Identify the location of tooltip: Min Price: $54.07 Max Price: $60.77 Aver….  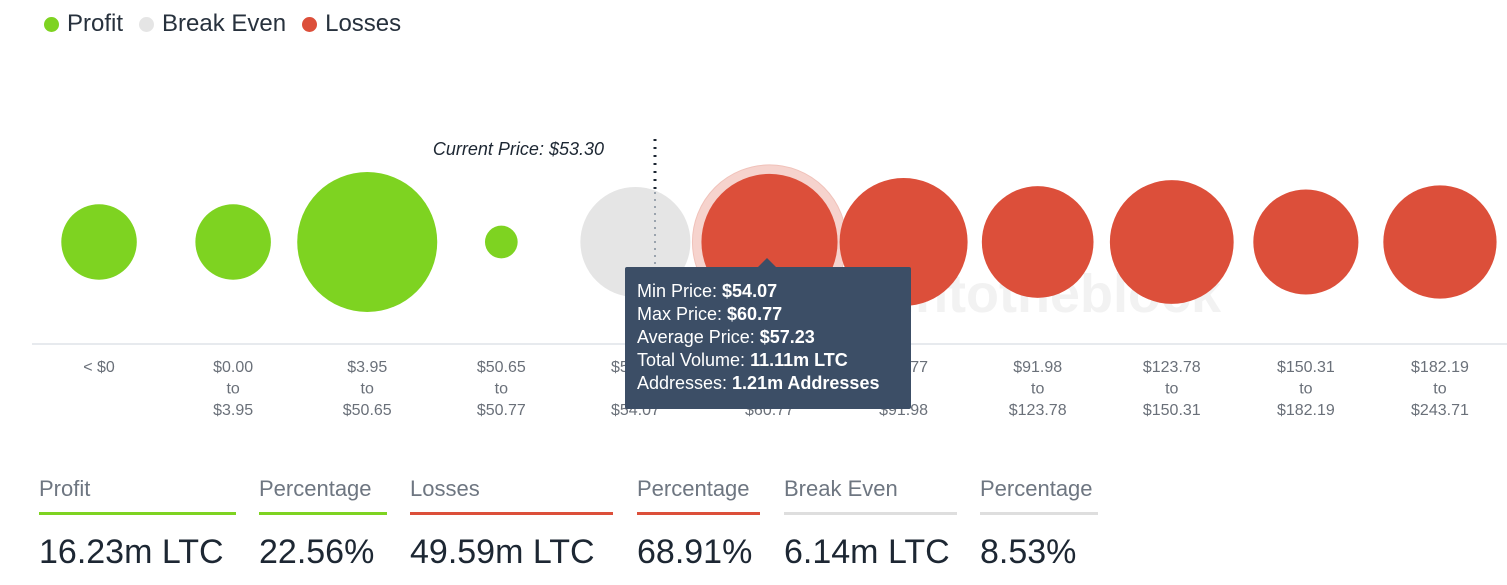
(768, 333).